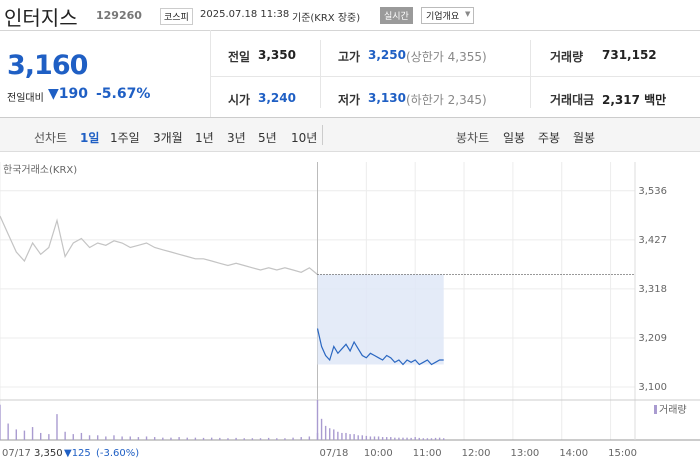 This screenshot has width=700, height=465. I want to click on x-tick-label: 11:00, so click(427, 453).